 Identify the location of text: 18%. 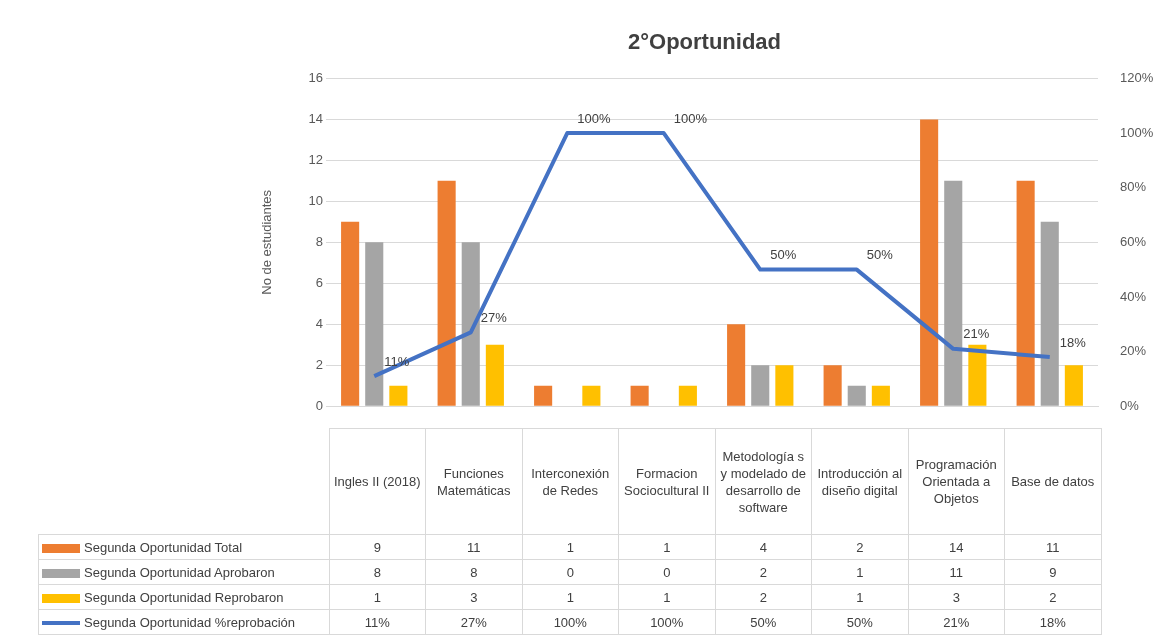
(1072, 342).